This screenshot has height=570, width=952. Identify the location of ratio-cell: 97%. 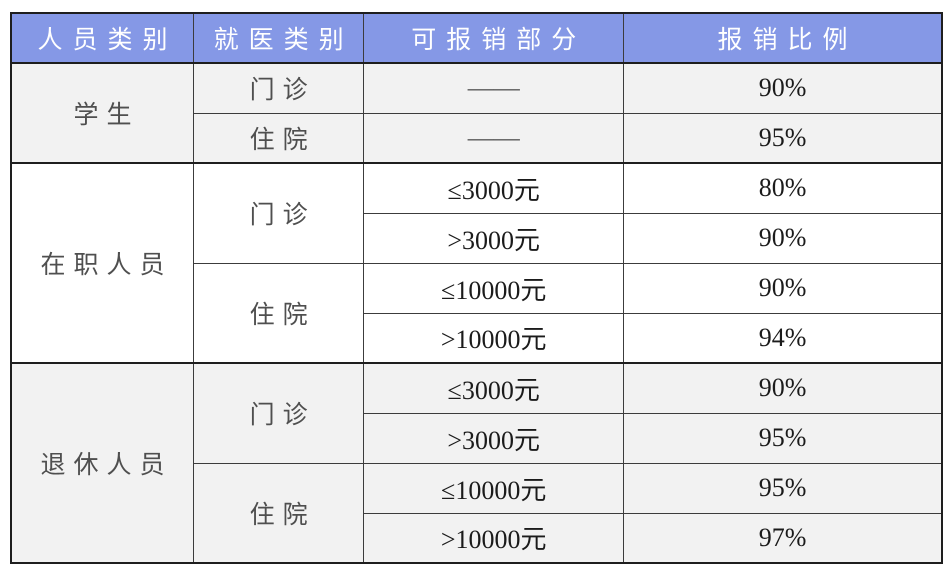
(783, 538).